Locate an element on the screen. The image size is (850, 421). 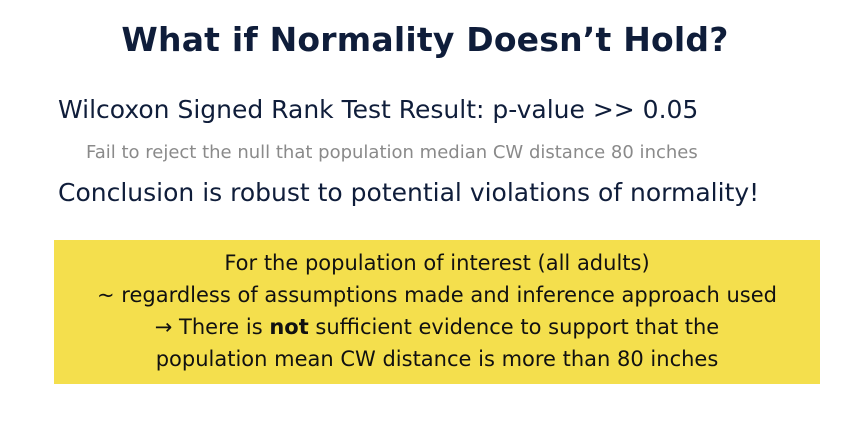
callout-emphasis-not: not is located at coordinates (289, 327).